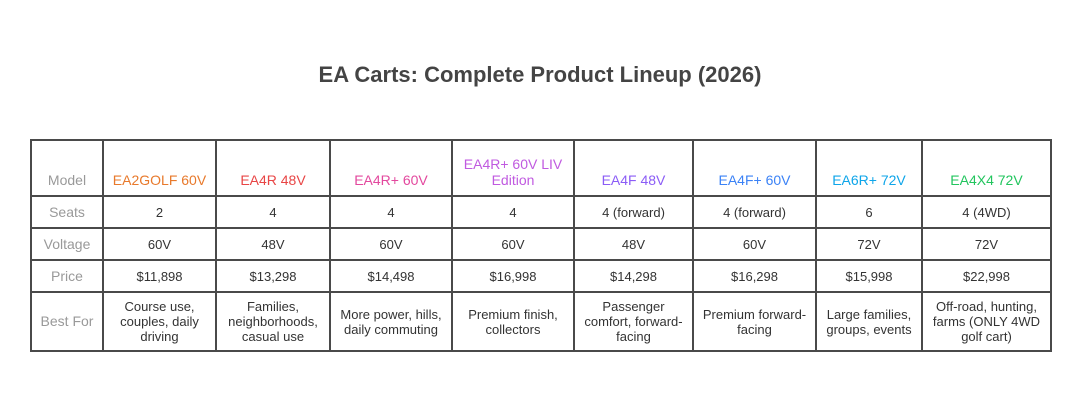  What do you see at coordinates (869, 321) in the screenshot?
I see `cell-best-for: Large families, groups, events` at bounding box center [869, 321].